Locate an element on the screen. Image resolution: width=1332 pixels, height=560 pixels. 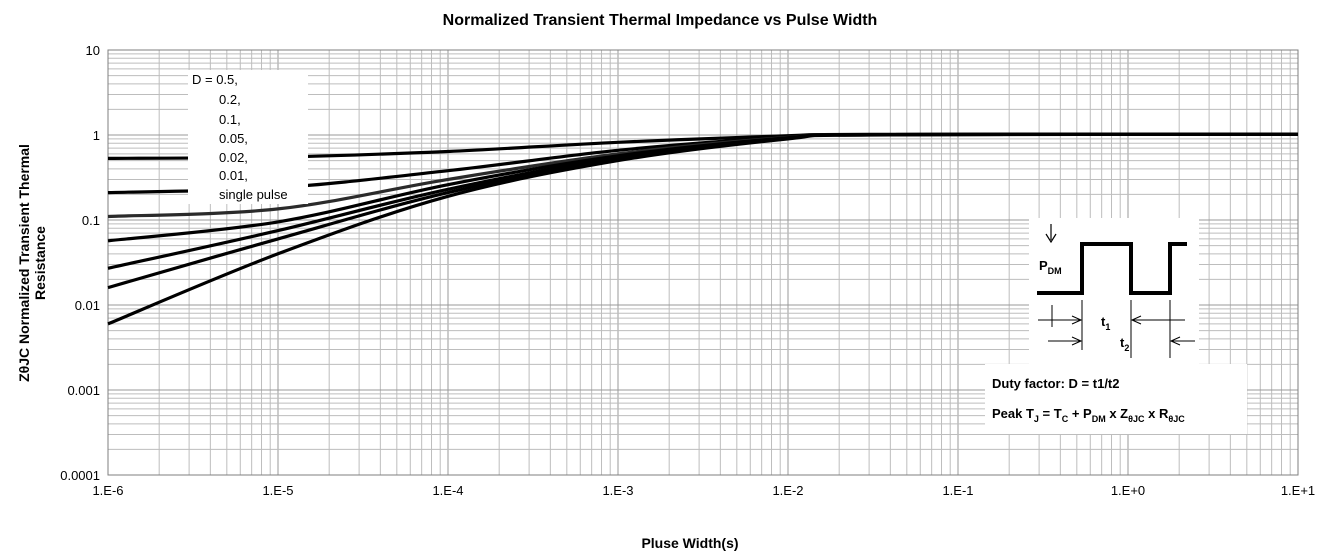
x-tick-label: 1.E-6 is located at coordinates (107, 490).